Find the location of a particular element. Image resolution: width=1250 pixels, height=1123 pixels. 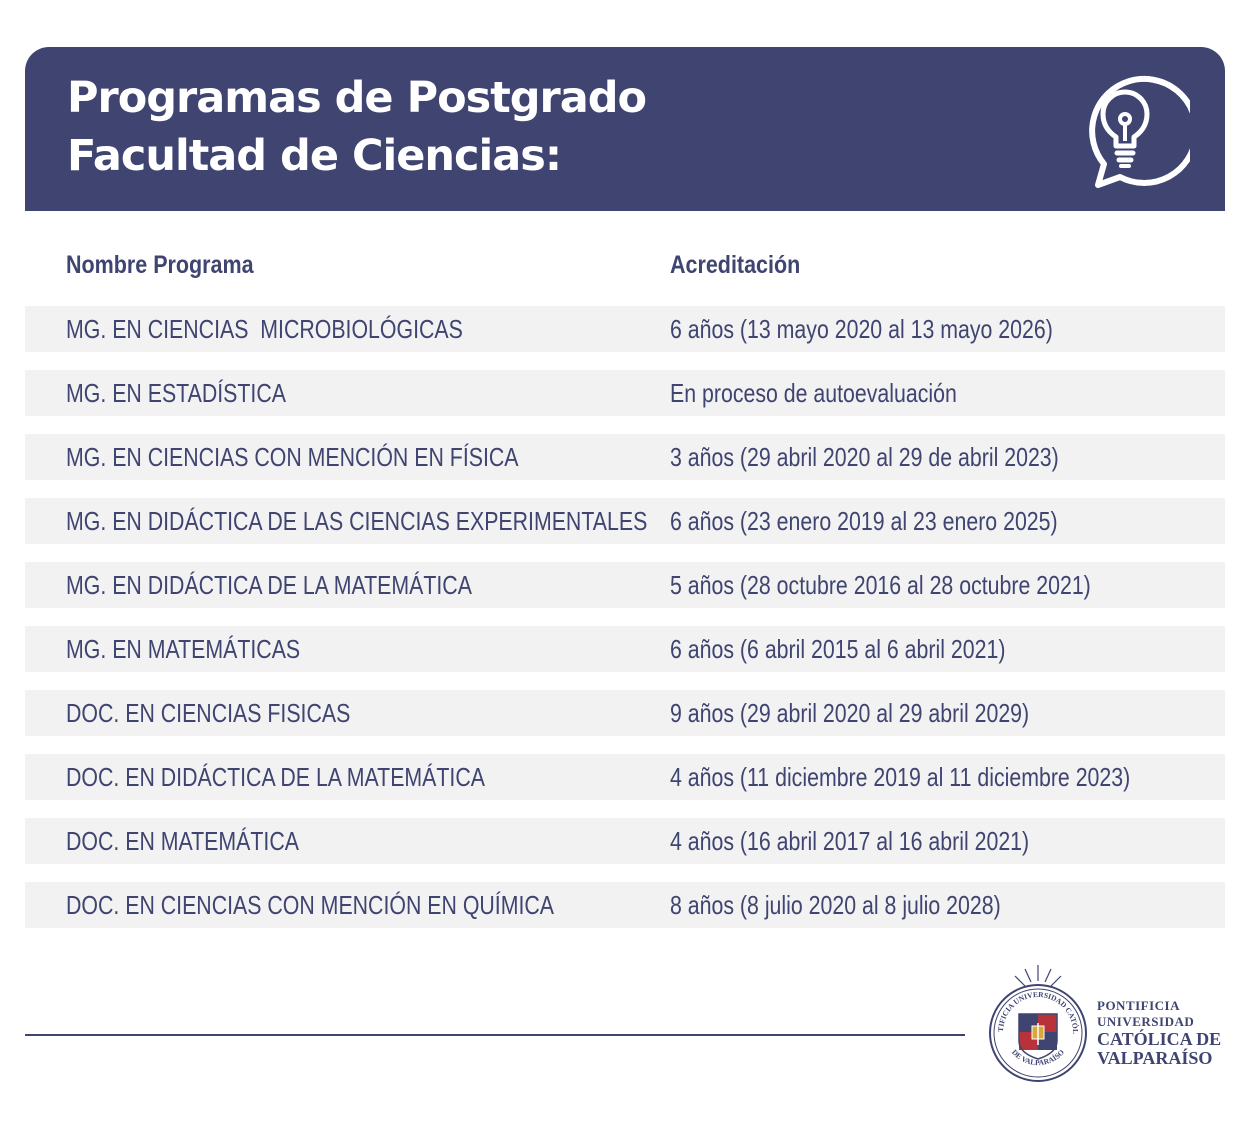

program-name-cell: MG. EN DIDÁCTICA DE LA MATEMÁTICA is located at coordinates (269, 585).